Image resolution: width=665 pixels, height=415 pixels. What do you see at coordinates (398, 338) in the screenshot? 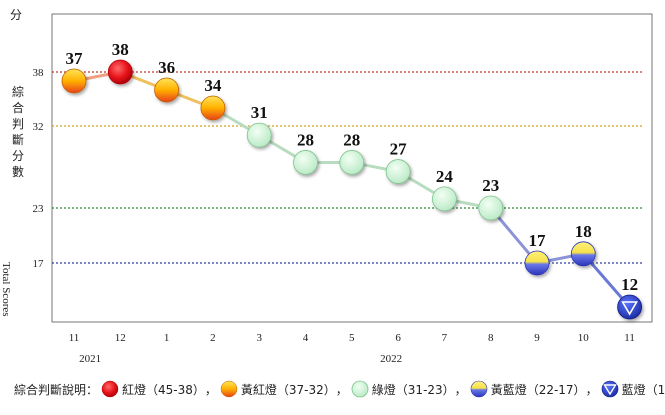
I see `x-tick-label: 6` at bounding box center [398, 338].